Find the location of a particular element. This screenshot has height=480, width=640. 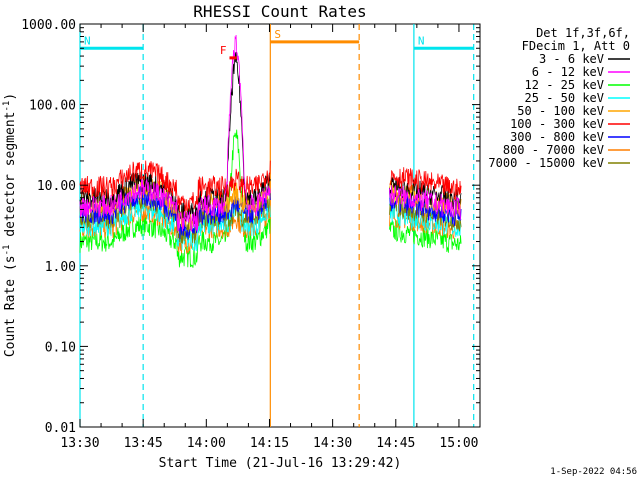

flag-label: S is located at coordinates (277, 34).